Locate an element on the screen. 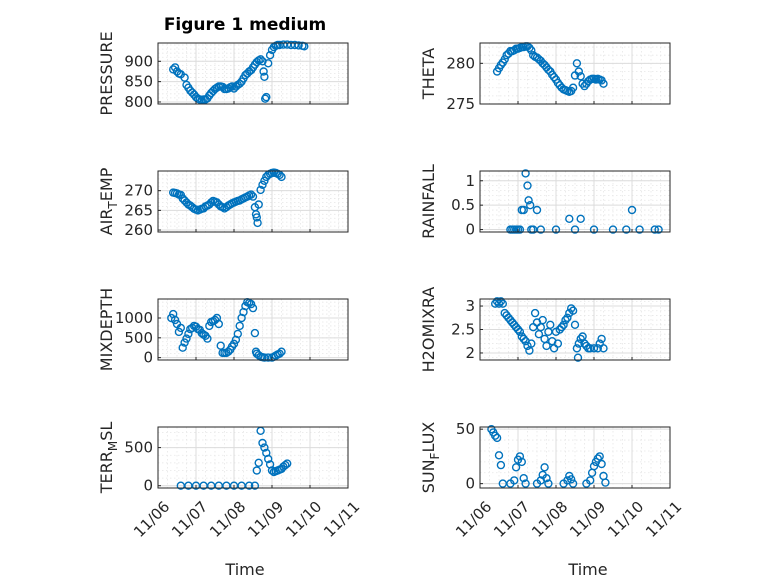  y-axis-label-main: SUN is located at coordinates (428, 476).